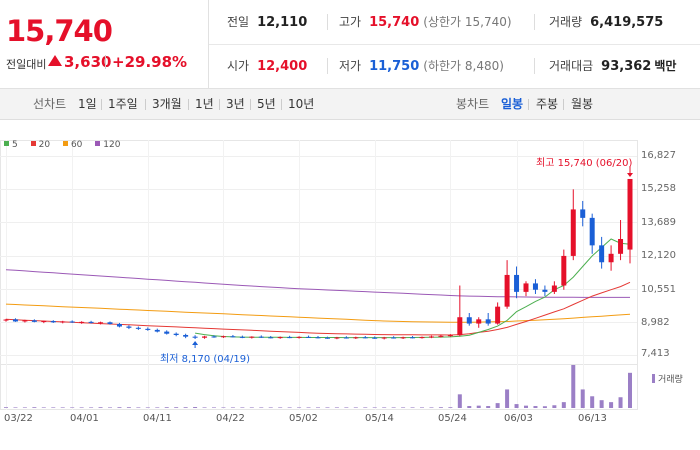  I want to click on stat-label: 시가, so click(238, 66).